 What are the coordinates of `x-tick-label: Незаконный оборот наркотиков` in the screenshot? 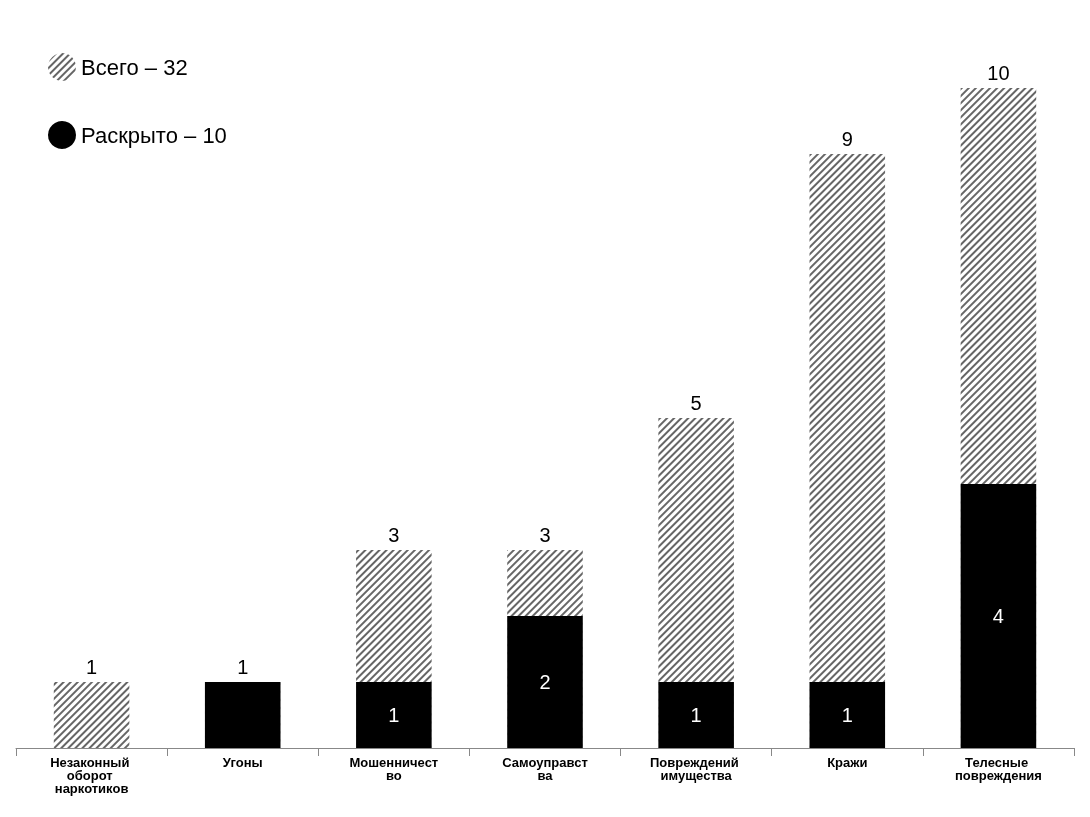 It's located at (91, 775).